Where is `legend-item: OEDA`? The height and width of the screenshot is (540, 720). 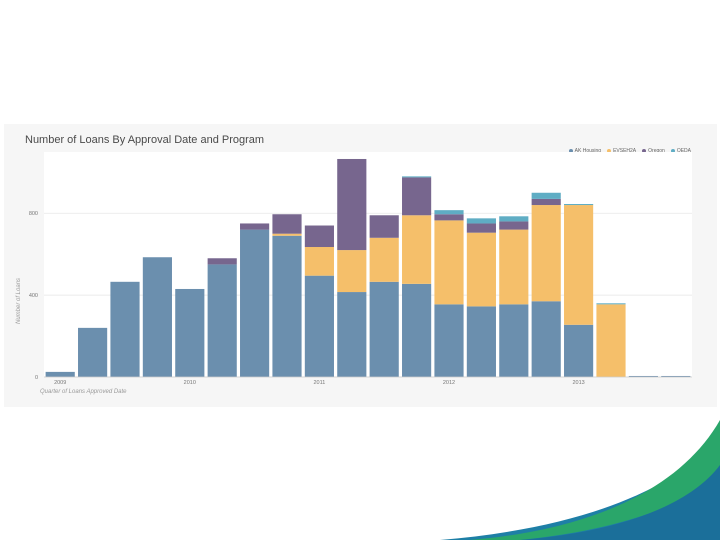 legend-item: OEDA is located at coordinates (680, 151).